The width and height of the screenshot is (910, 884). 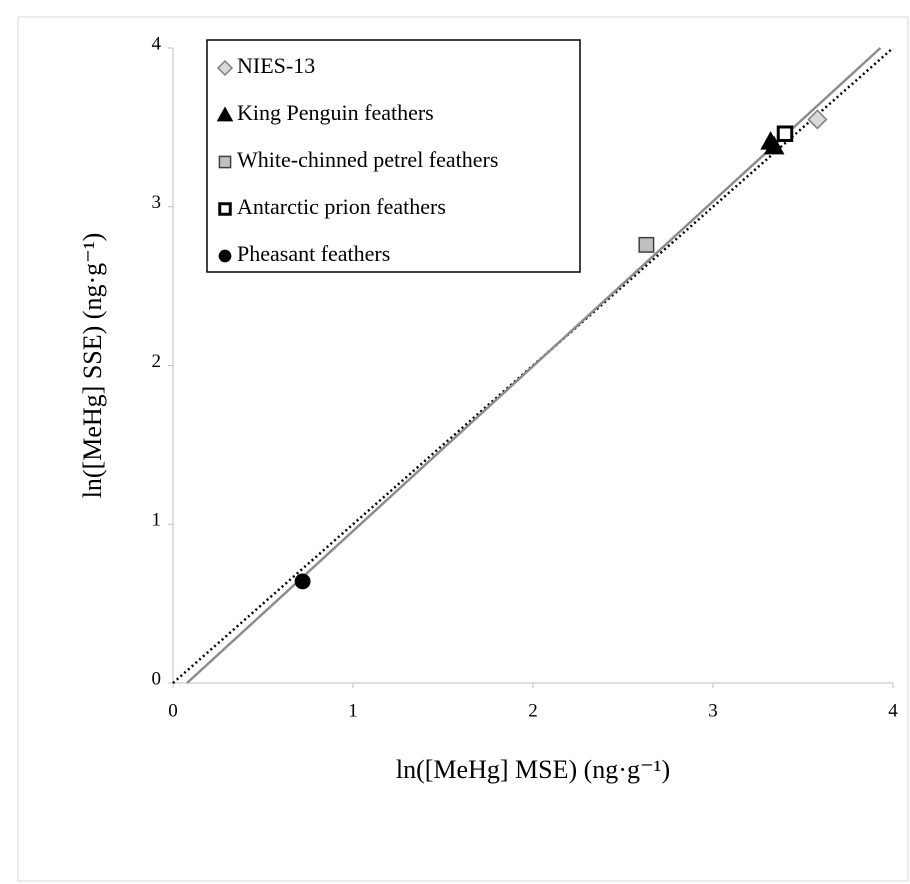 I want to click on x-tick-label: 2, so click(x=533, y=710).